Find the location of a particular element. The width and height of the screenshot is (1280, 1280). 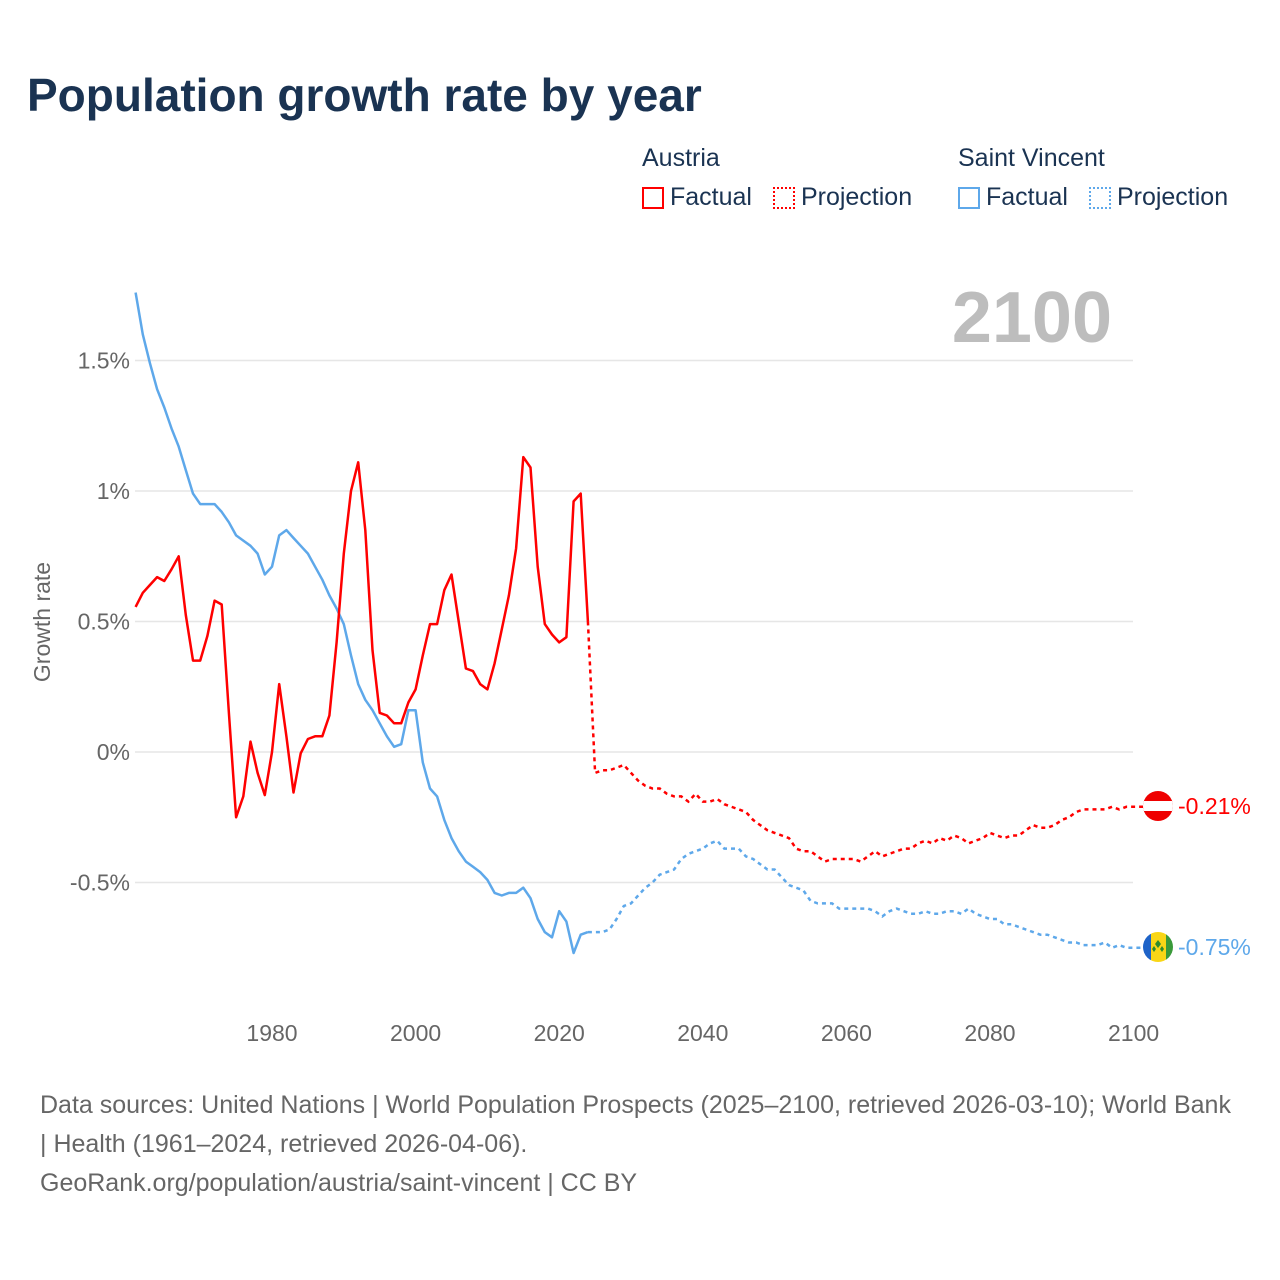

legend-sv-factual: Factual is located at coordinates (1013, 197).